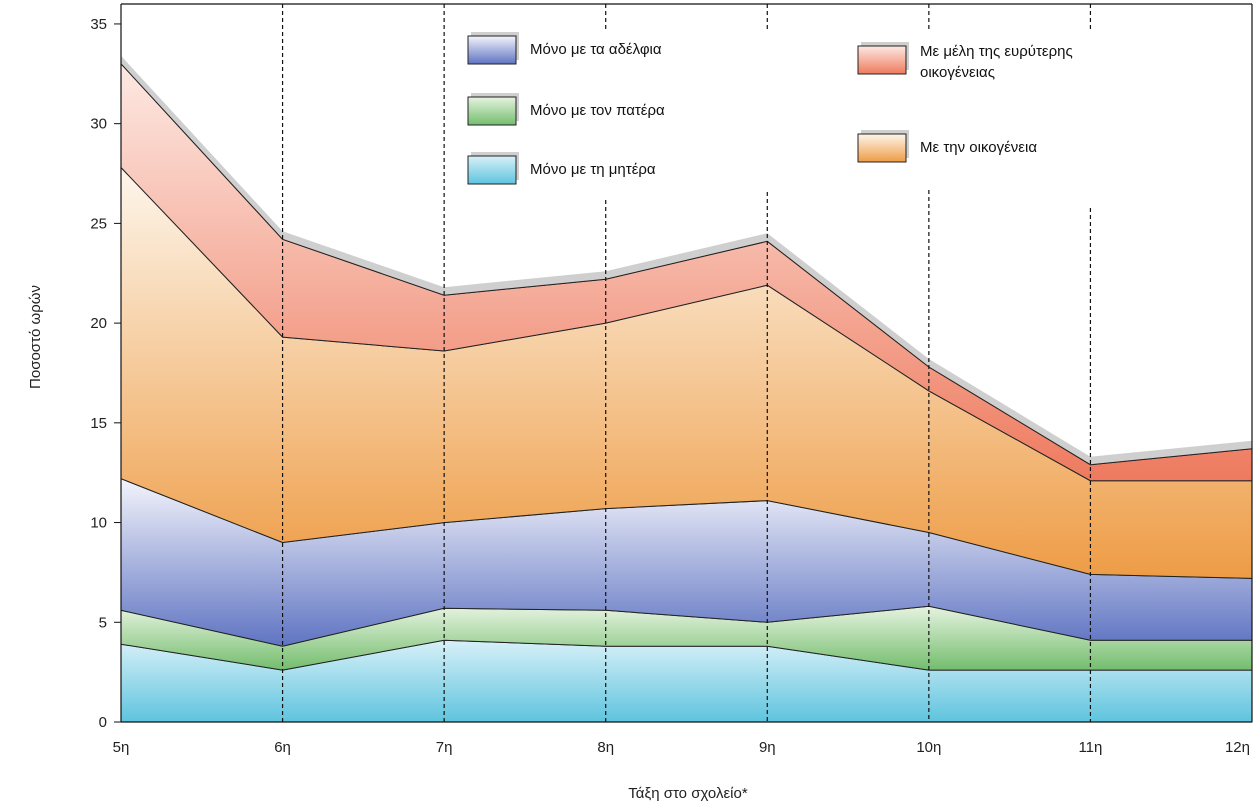 The width and height of the screenshot is (1256, 806). What do you see at coordinates (593, 169) in the screenshot?
I see `legend-label: Μόνο με τη μητέρα` at bounding box center [593, 169].